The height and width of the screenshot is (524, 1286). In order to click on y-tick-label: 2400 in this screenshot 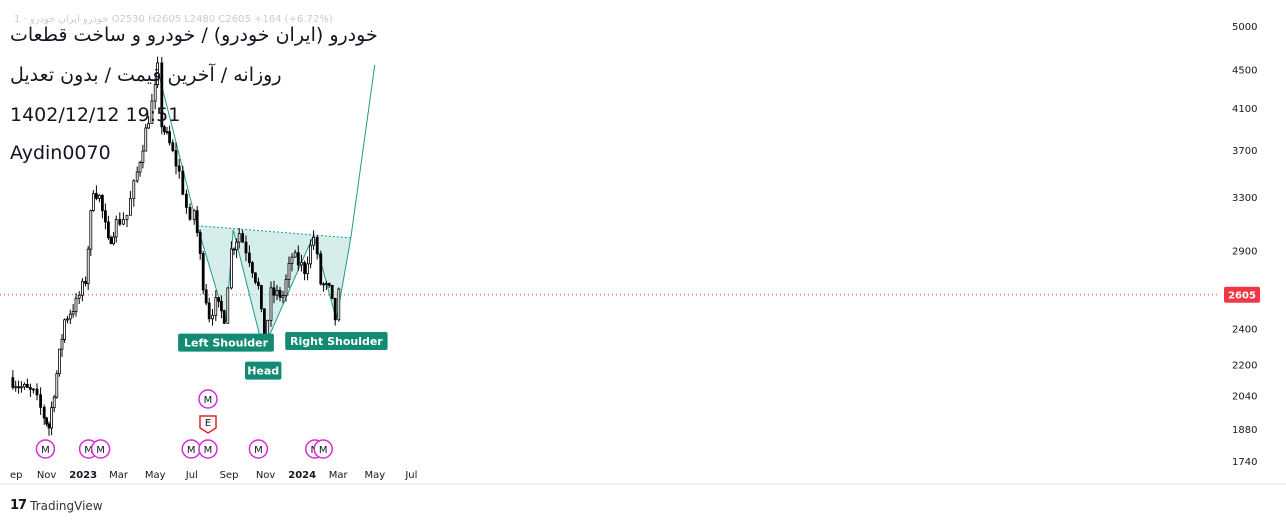, I will do `click(1244, 329)`.